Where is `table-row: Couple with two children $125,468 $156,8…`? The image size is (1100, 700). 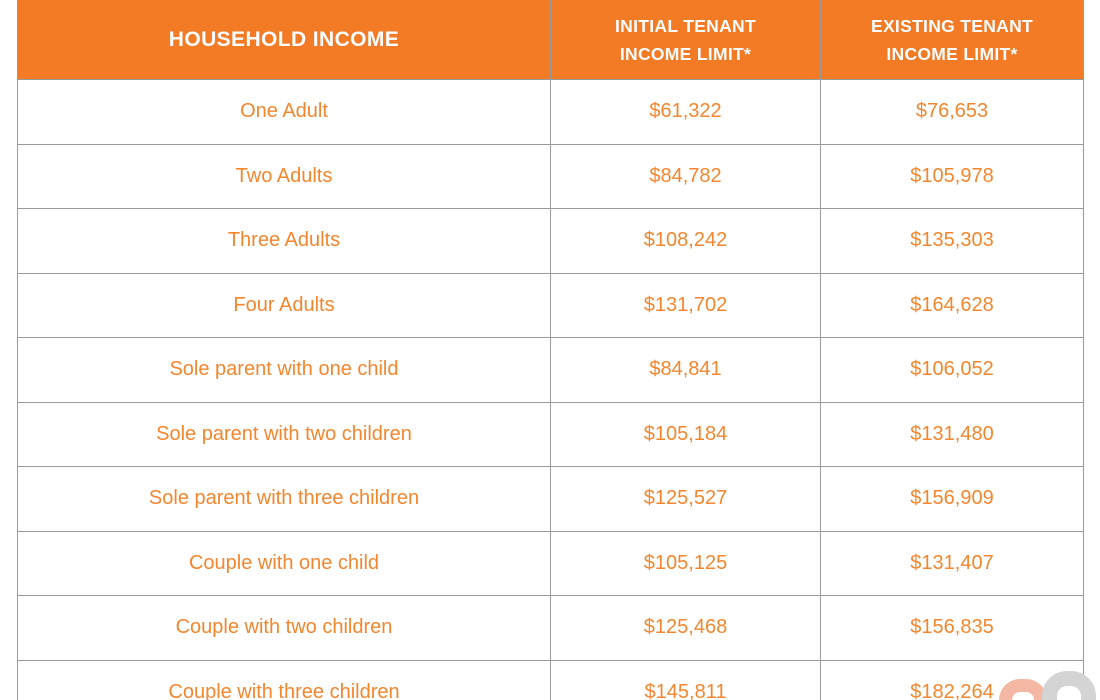
table-row: Couple with two children $125,468 $156,8… is located at coordinates (550, 628).